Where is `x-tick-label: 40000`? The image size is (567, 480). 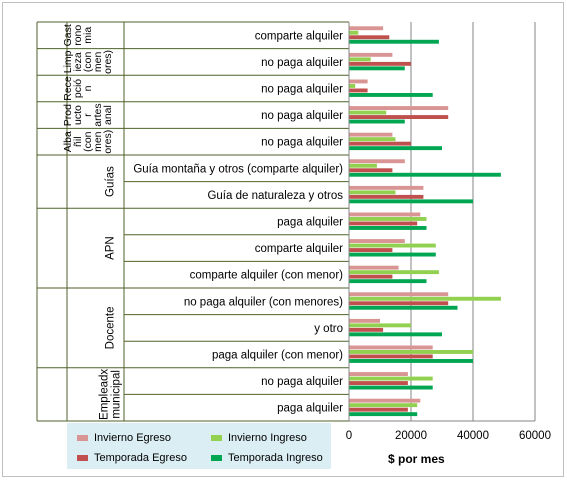 x-tick-label: 40000 is located at coordinates (473, 436).